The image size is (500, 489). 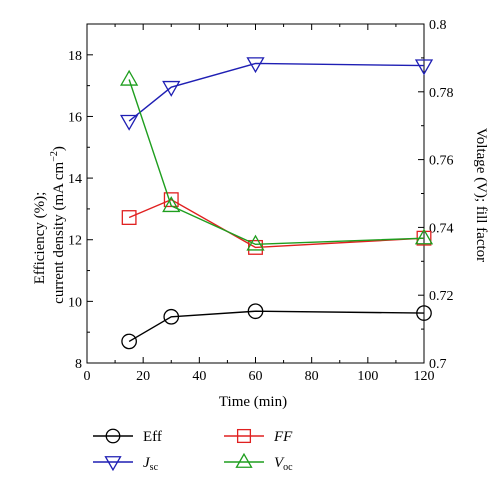 What do you see at coordinates (424, 376) in the screenshot?
I see `x-tick-label: 120` at bounding box center [424, 376].